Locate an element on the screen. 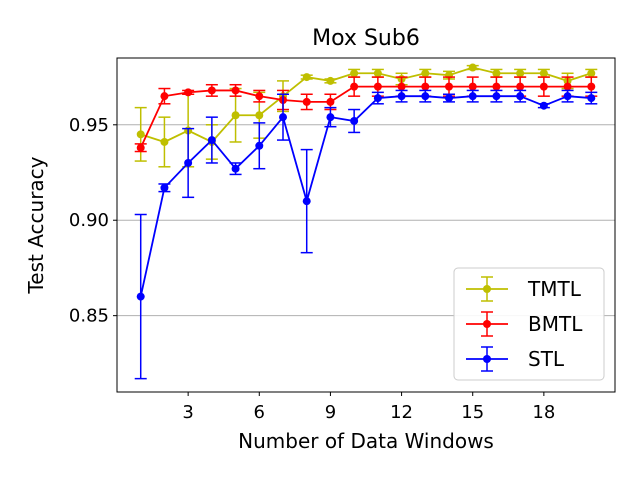 Image resolution: width=640 pixels, height=480 pixels. y-axis-label: Test Accuracy is located at coordinates (36, 225).